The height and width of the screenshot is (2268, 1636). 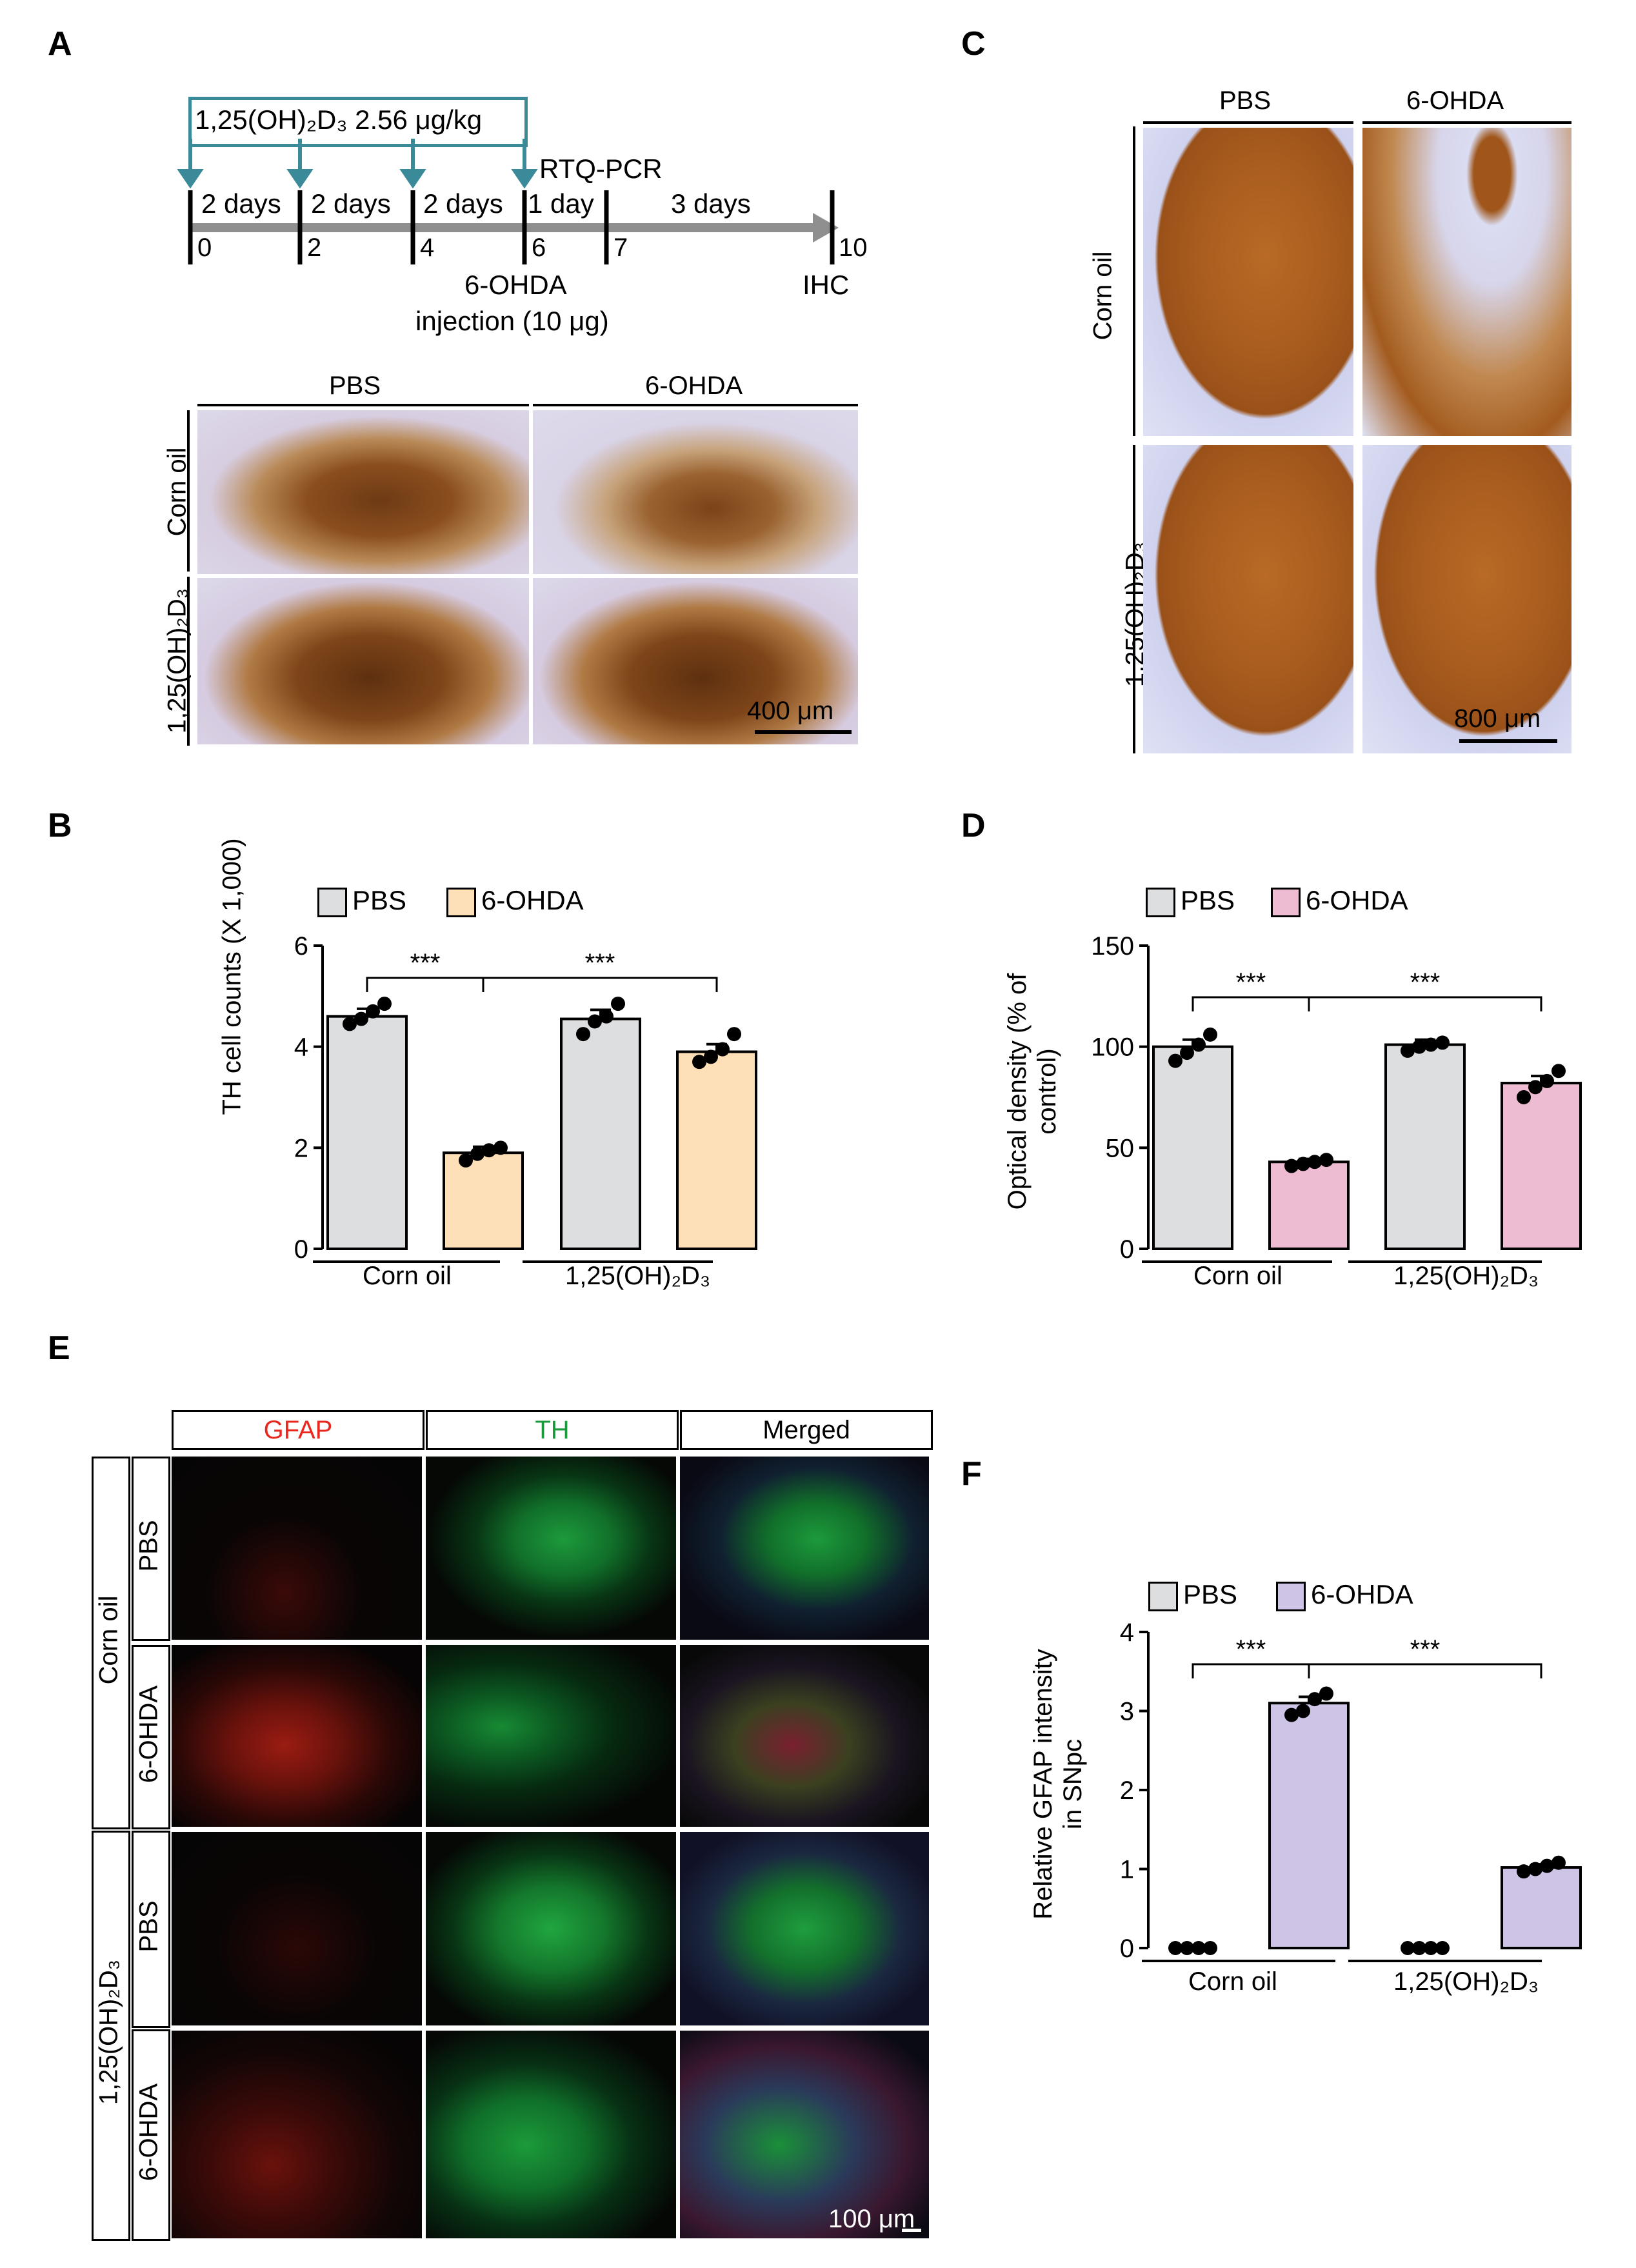 What do you see at coordinates (1351, 1791) in the screenshot?
I see `chart-svg: 0 1 2 3 4 *** ***` at bounding box center [1351, 1791].